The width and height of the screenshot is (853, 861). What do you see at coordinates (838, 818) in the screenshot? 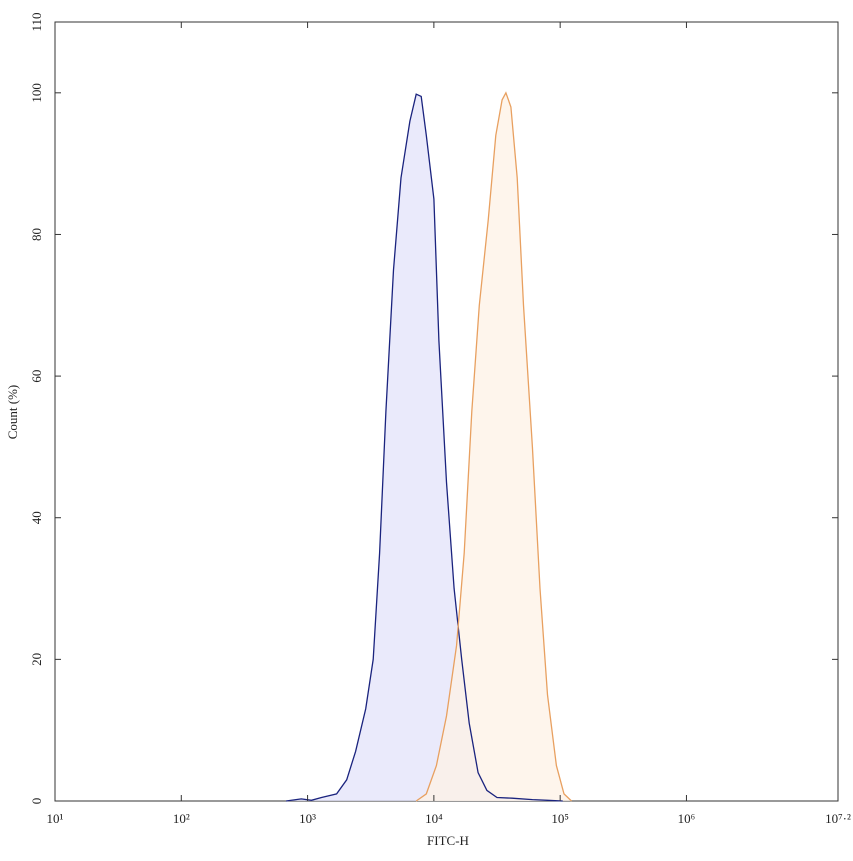
I see `x-tick-label: 10⁷·²` at bounding box center [838, 818].